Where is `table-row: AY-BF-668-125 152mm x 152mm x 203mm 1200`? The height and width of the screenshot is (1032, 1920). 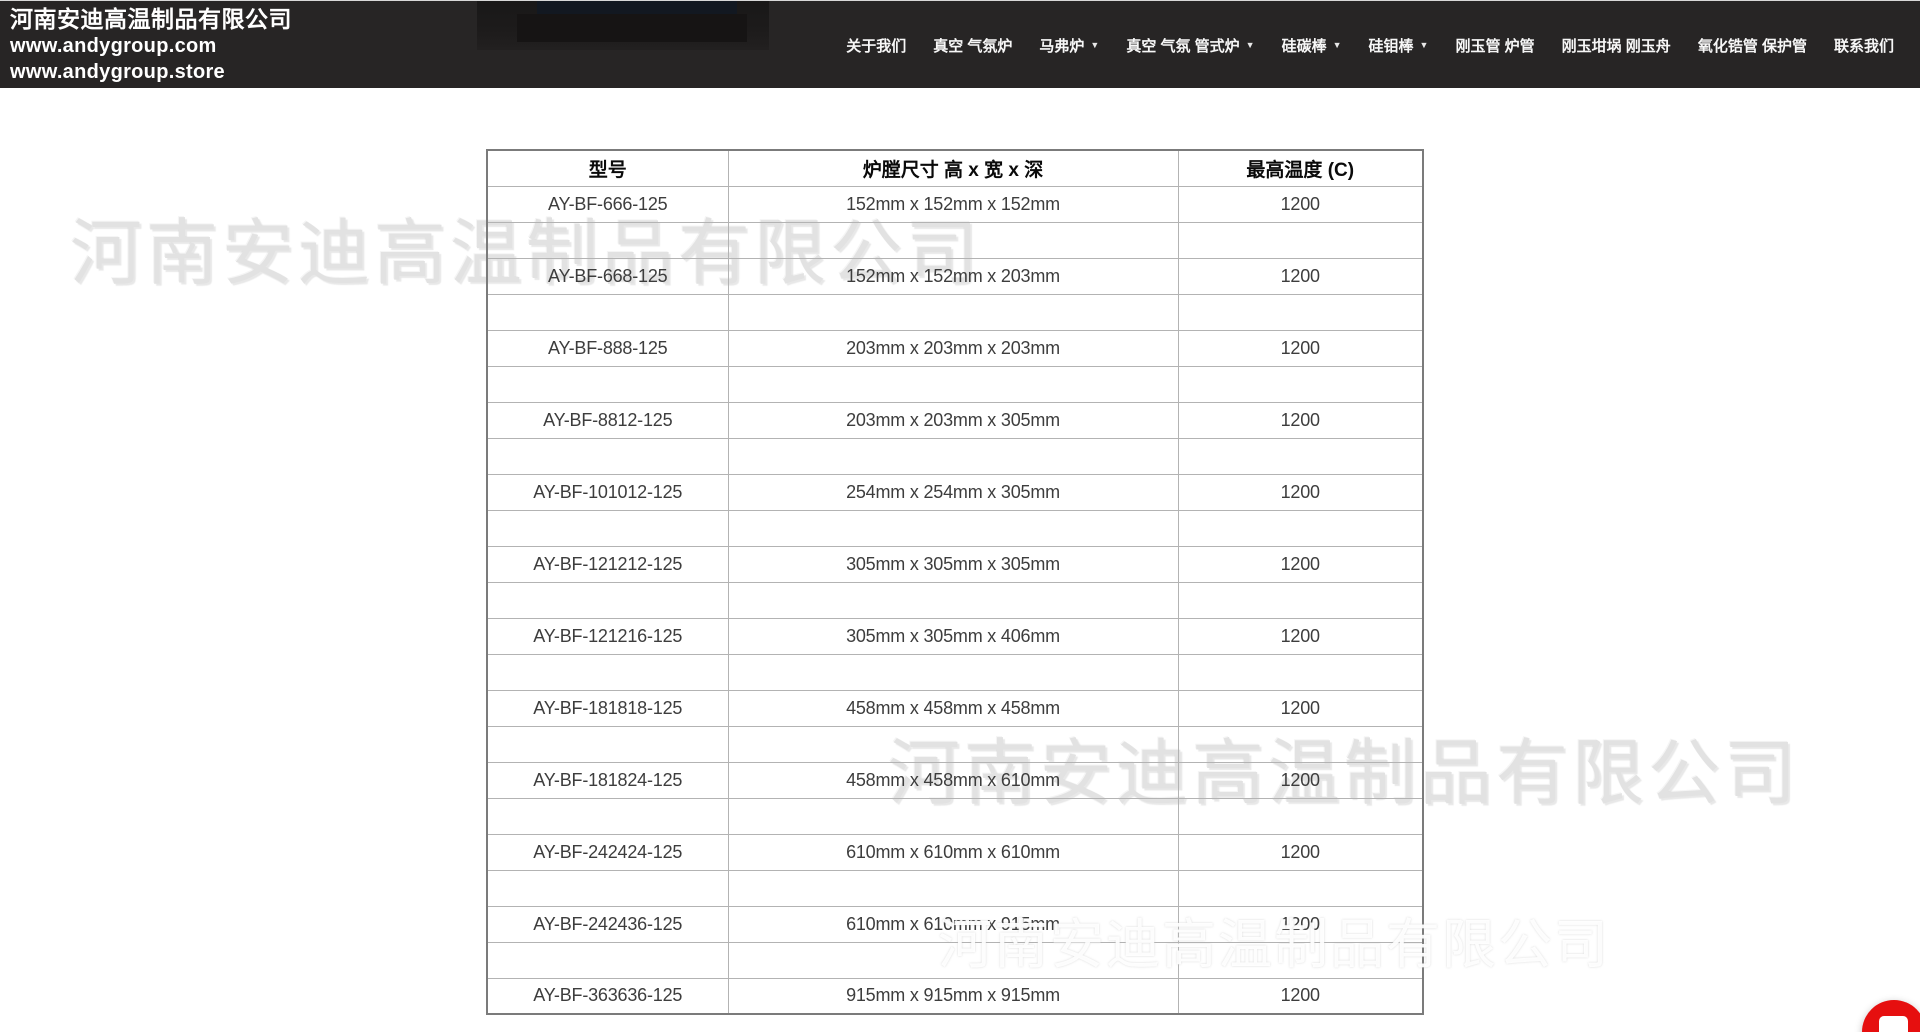
table-row: AY-BF-668-125 152mm x 152mm x 203mm 1200 is located at coordinates (955, 276).